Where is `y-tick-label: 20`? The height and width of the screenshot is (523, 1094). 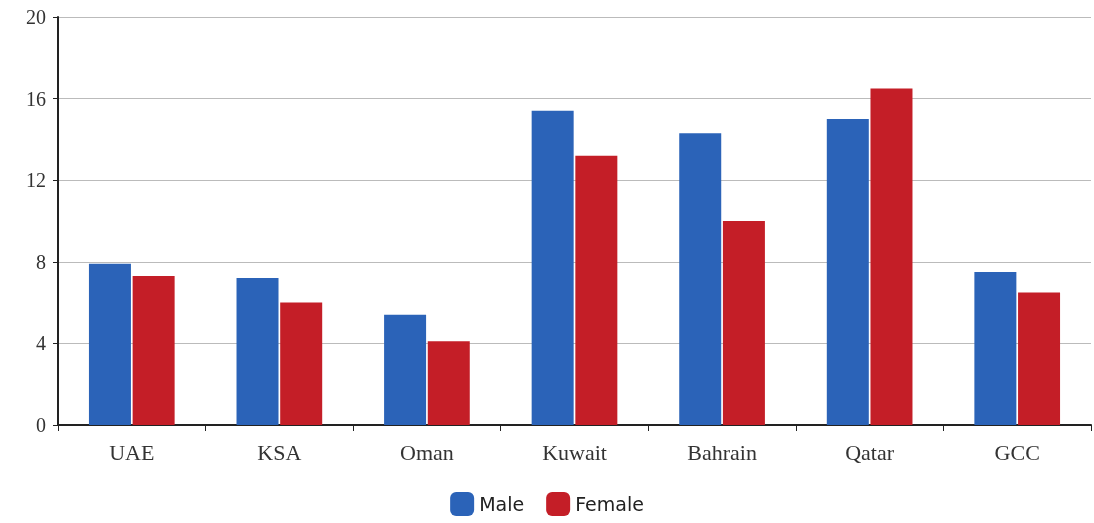
y-tick-label: 20 is located at coordinates (36, 17).